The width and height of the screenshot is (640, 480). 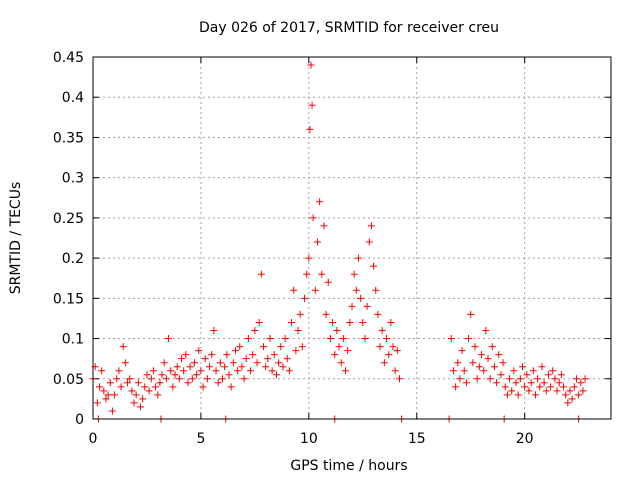 I want to click on x-tick-label: 15, so click(x=417, y=439).